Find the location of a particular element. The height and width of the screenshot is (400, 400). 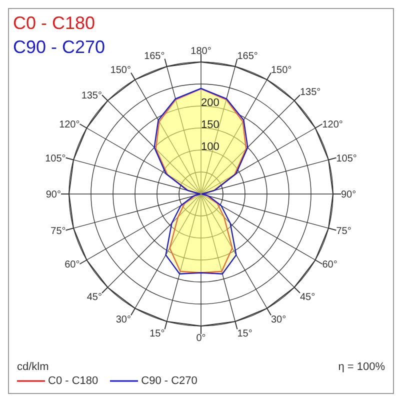

spoke-label: 180° is located at coordinates (201, 51).